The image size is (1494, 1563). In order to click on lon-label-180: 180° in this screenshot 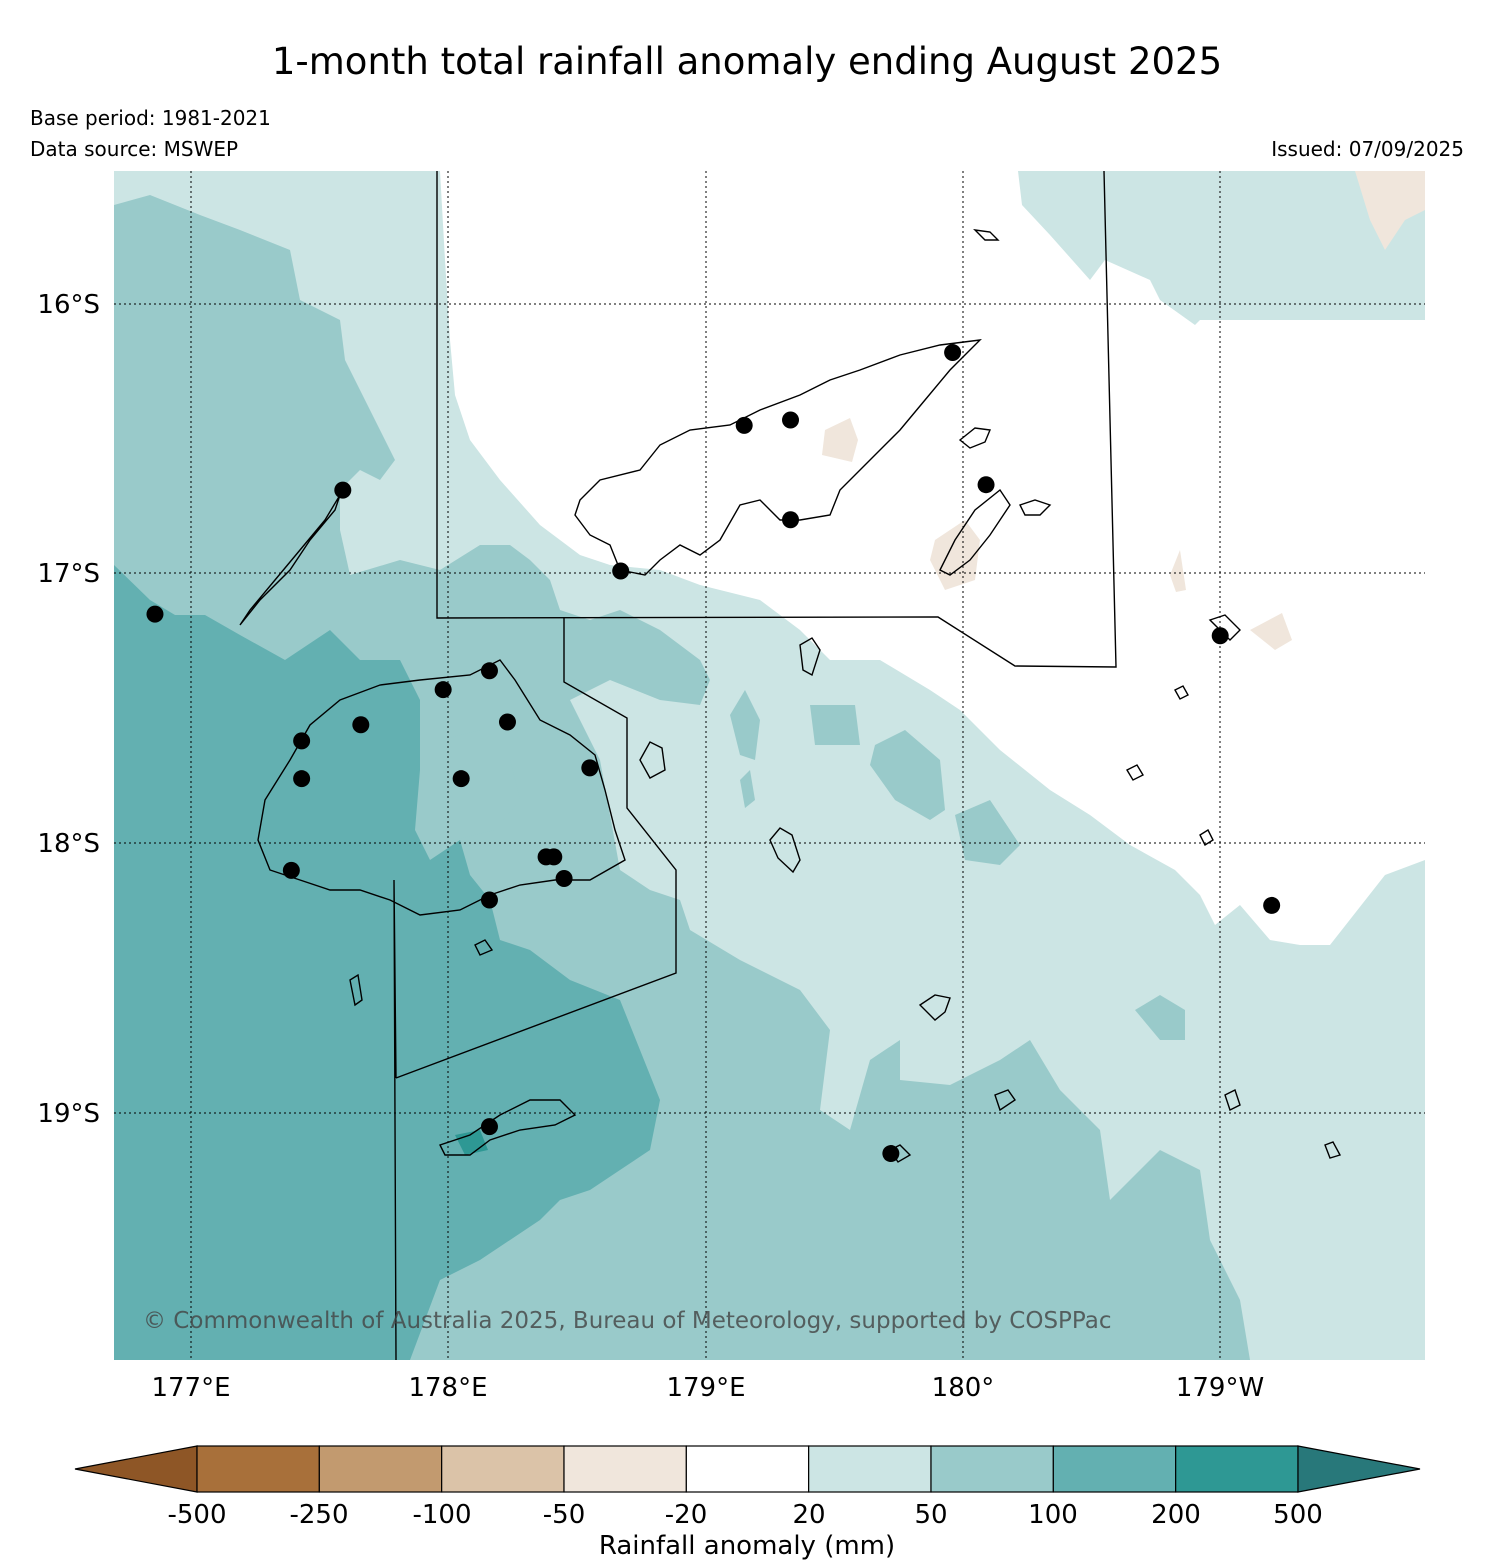, I will do `click(963, 1388)`.